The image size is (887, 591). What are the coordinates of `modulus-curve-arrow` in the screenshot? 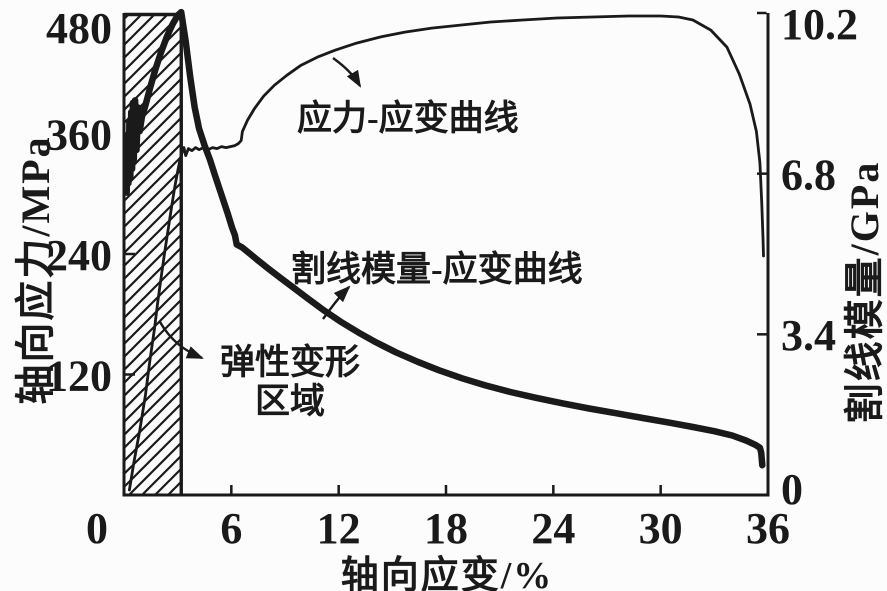 It's located at (336, 302).